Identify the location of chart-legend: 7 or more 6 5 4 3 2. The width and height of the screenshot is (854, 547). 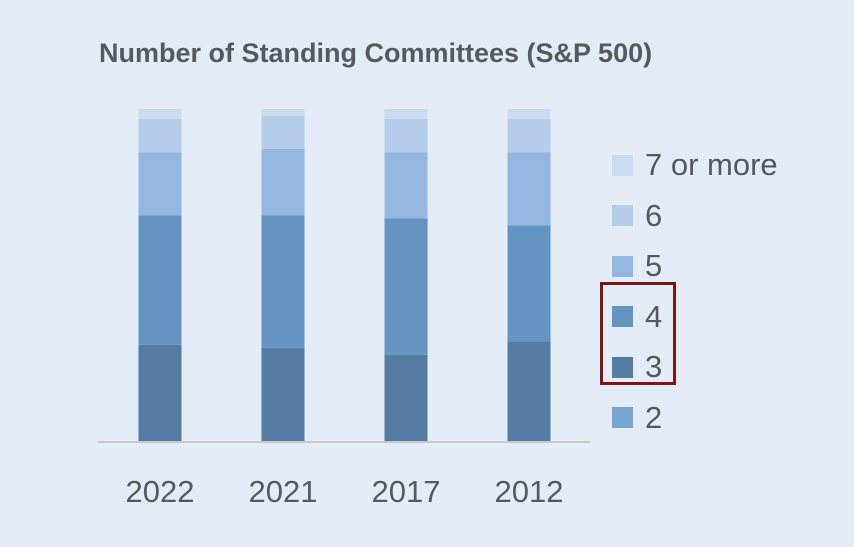
(695, 291).